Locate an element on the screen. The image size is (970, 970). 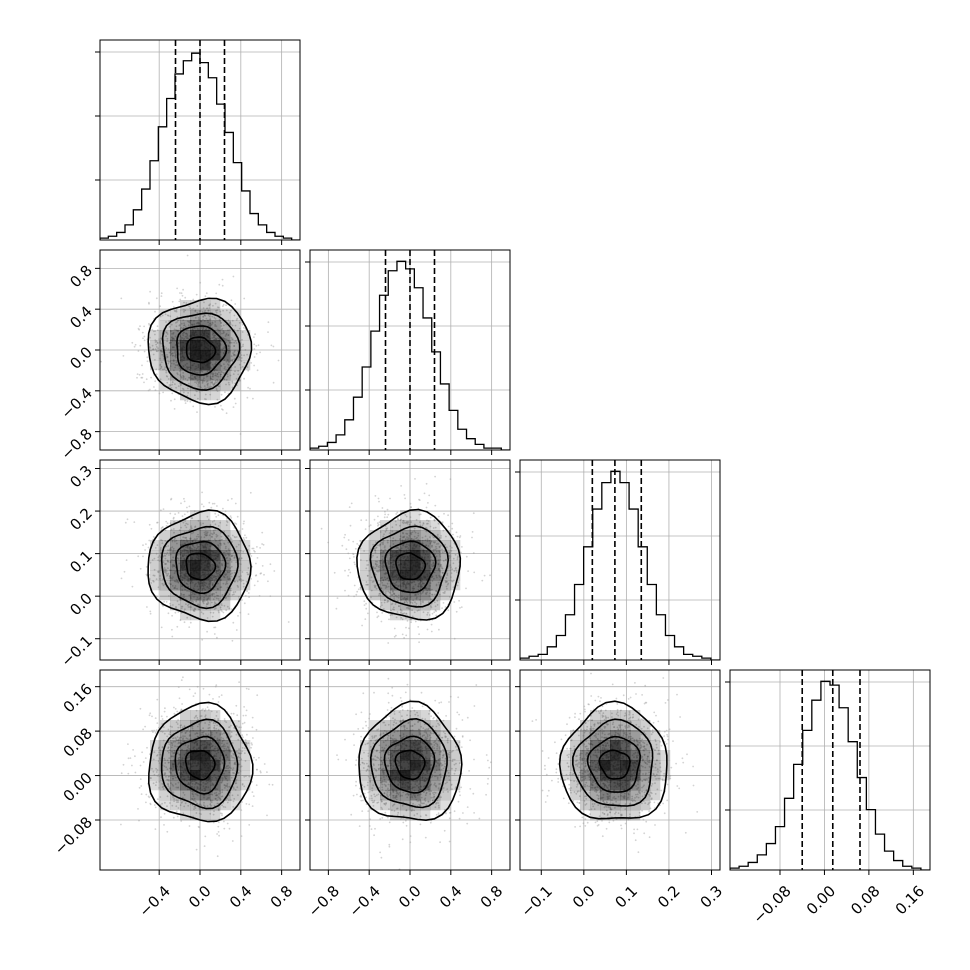
panel-frame is located at coordinates (200, 560).